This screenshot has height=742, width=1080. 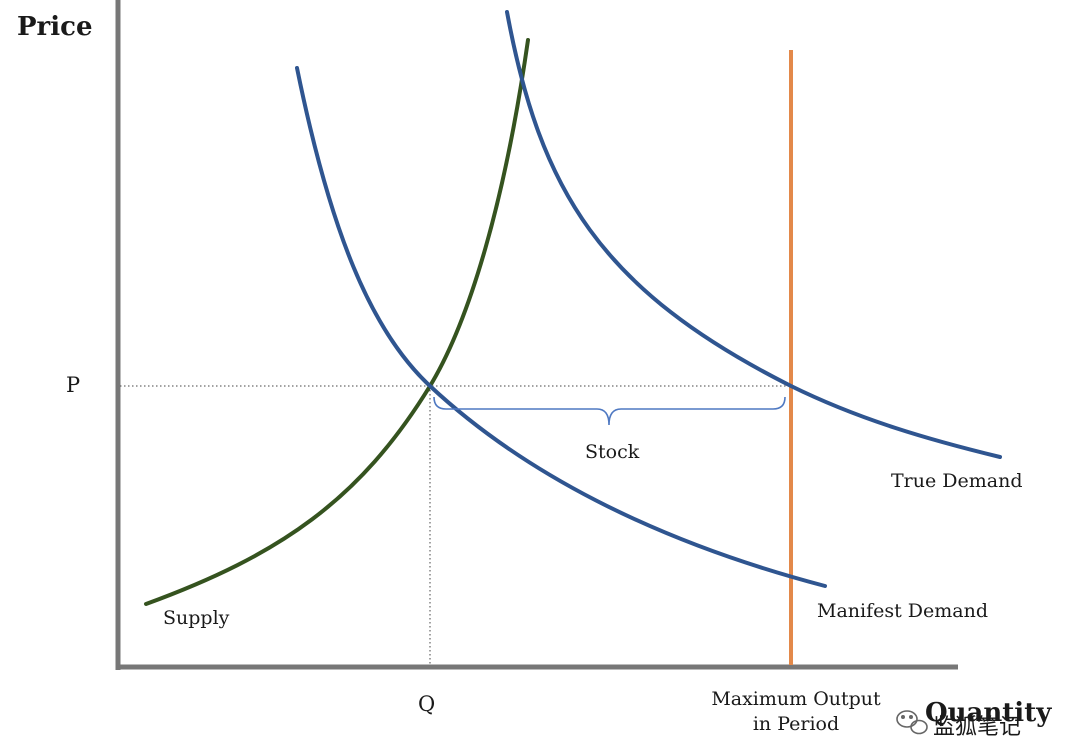 I want to click on manifest-demand-label: Manifest Demand, so click(x=902, y=611).